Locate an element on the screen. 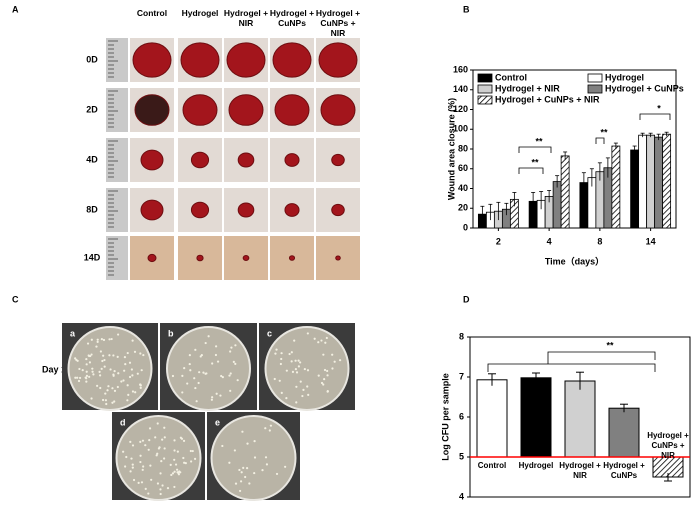  legend-label: Control is located at coordinates (511, 77).